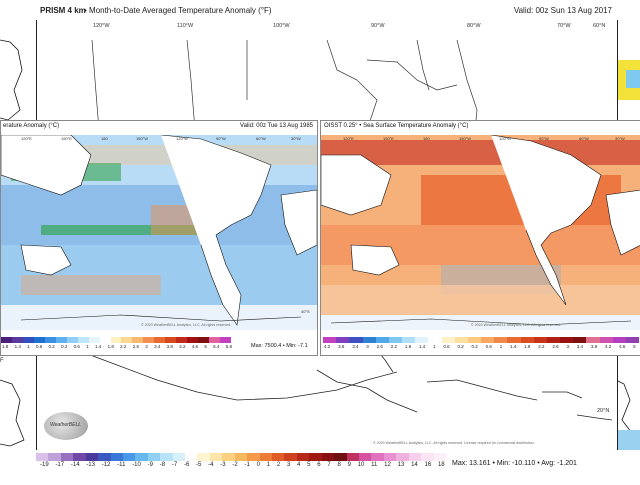  Describe the element at coordinates (63, 10) in the screenshot. I see `background-map-title: PRISM 4 km` at that location.